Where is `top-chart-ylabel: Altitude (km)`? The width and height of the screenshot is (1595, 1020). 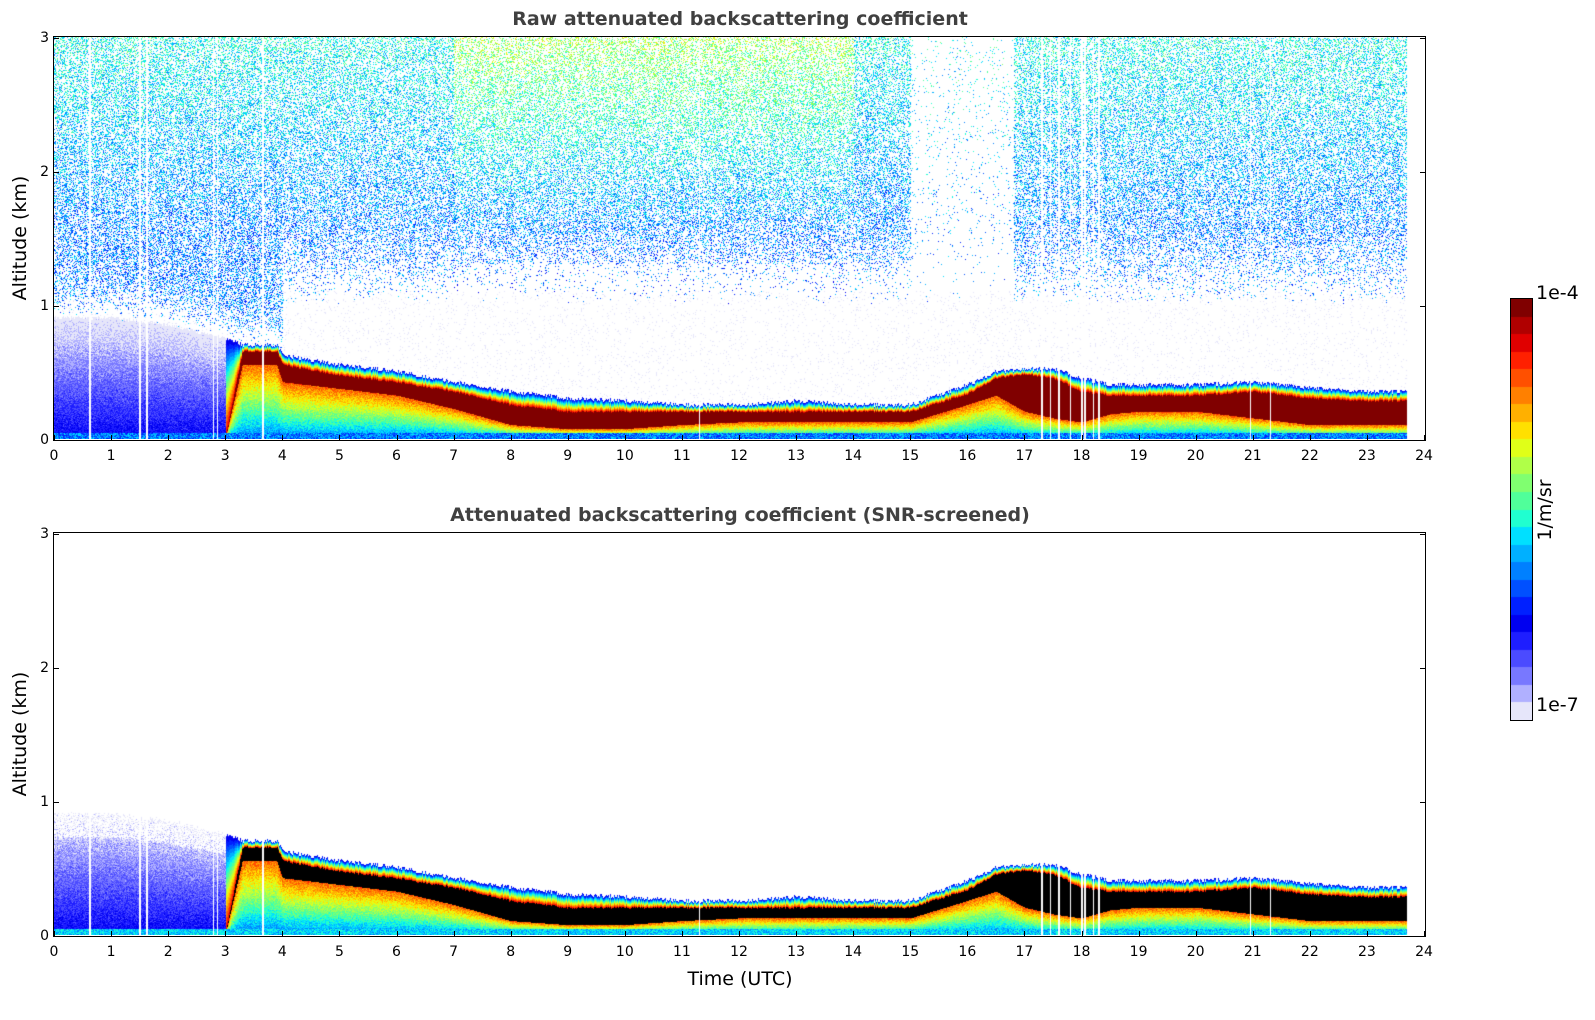 top-chart-ylabel: Altitude (km) is located at coordinates (20, 238).